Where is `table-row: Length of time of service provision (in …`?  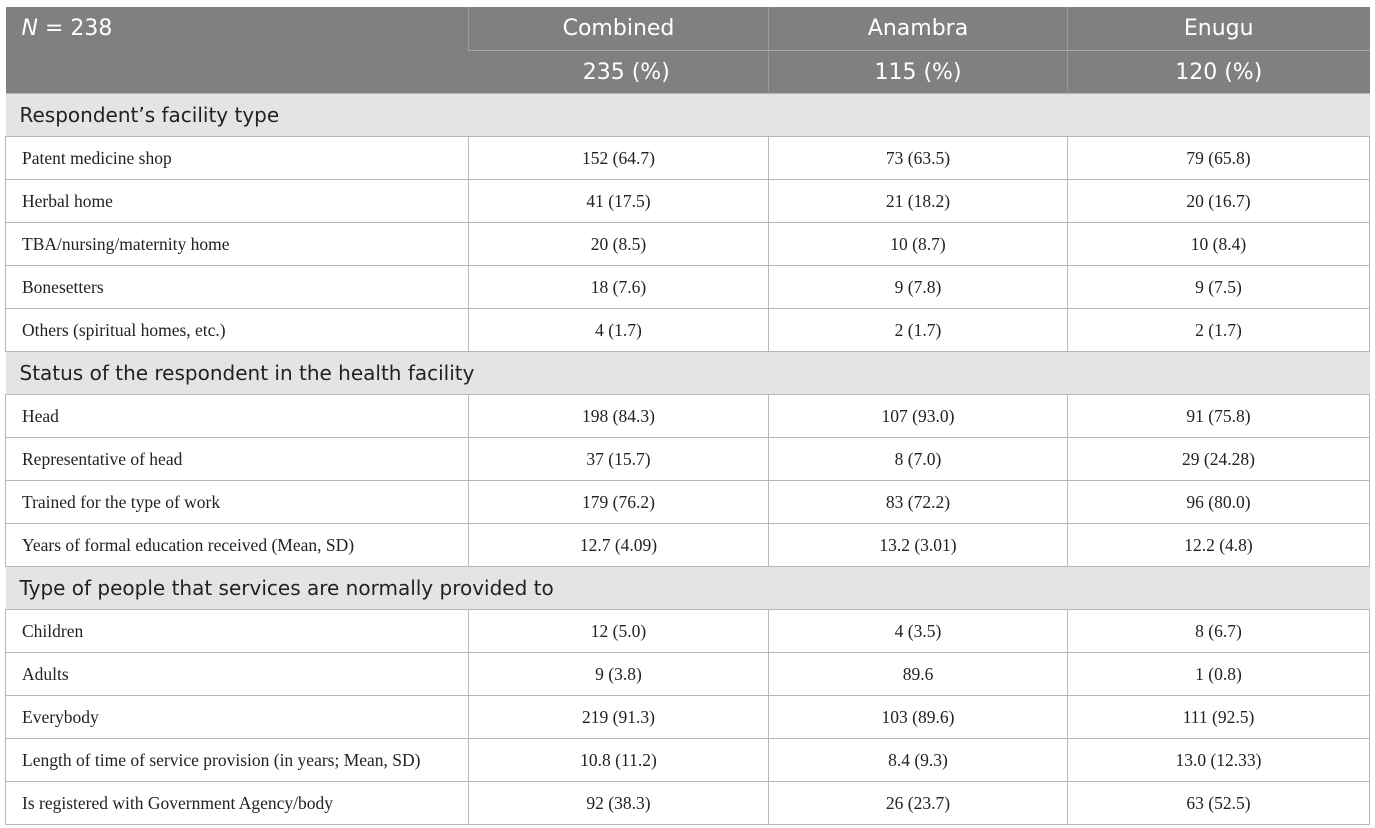
table-row: Length of time of service provision (in … is located at coordinates (687, 760).